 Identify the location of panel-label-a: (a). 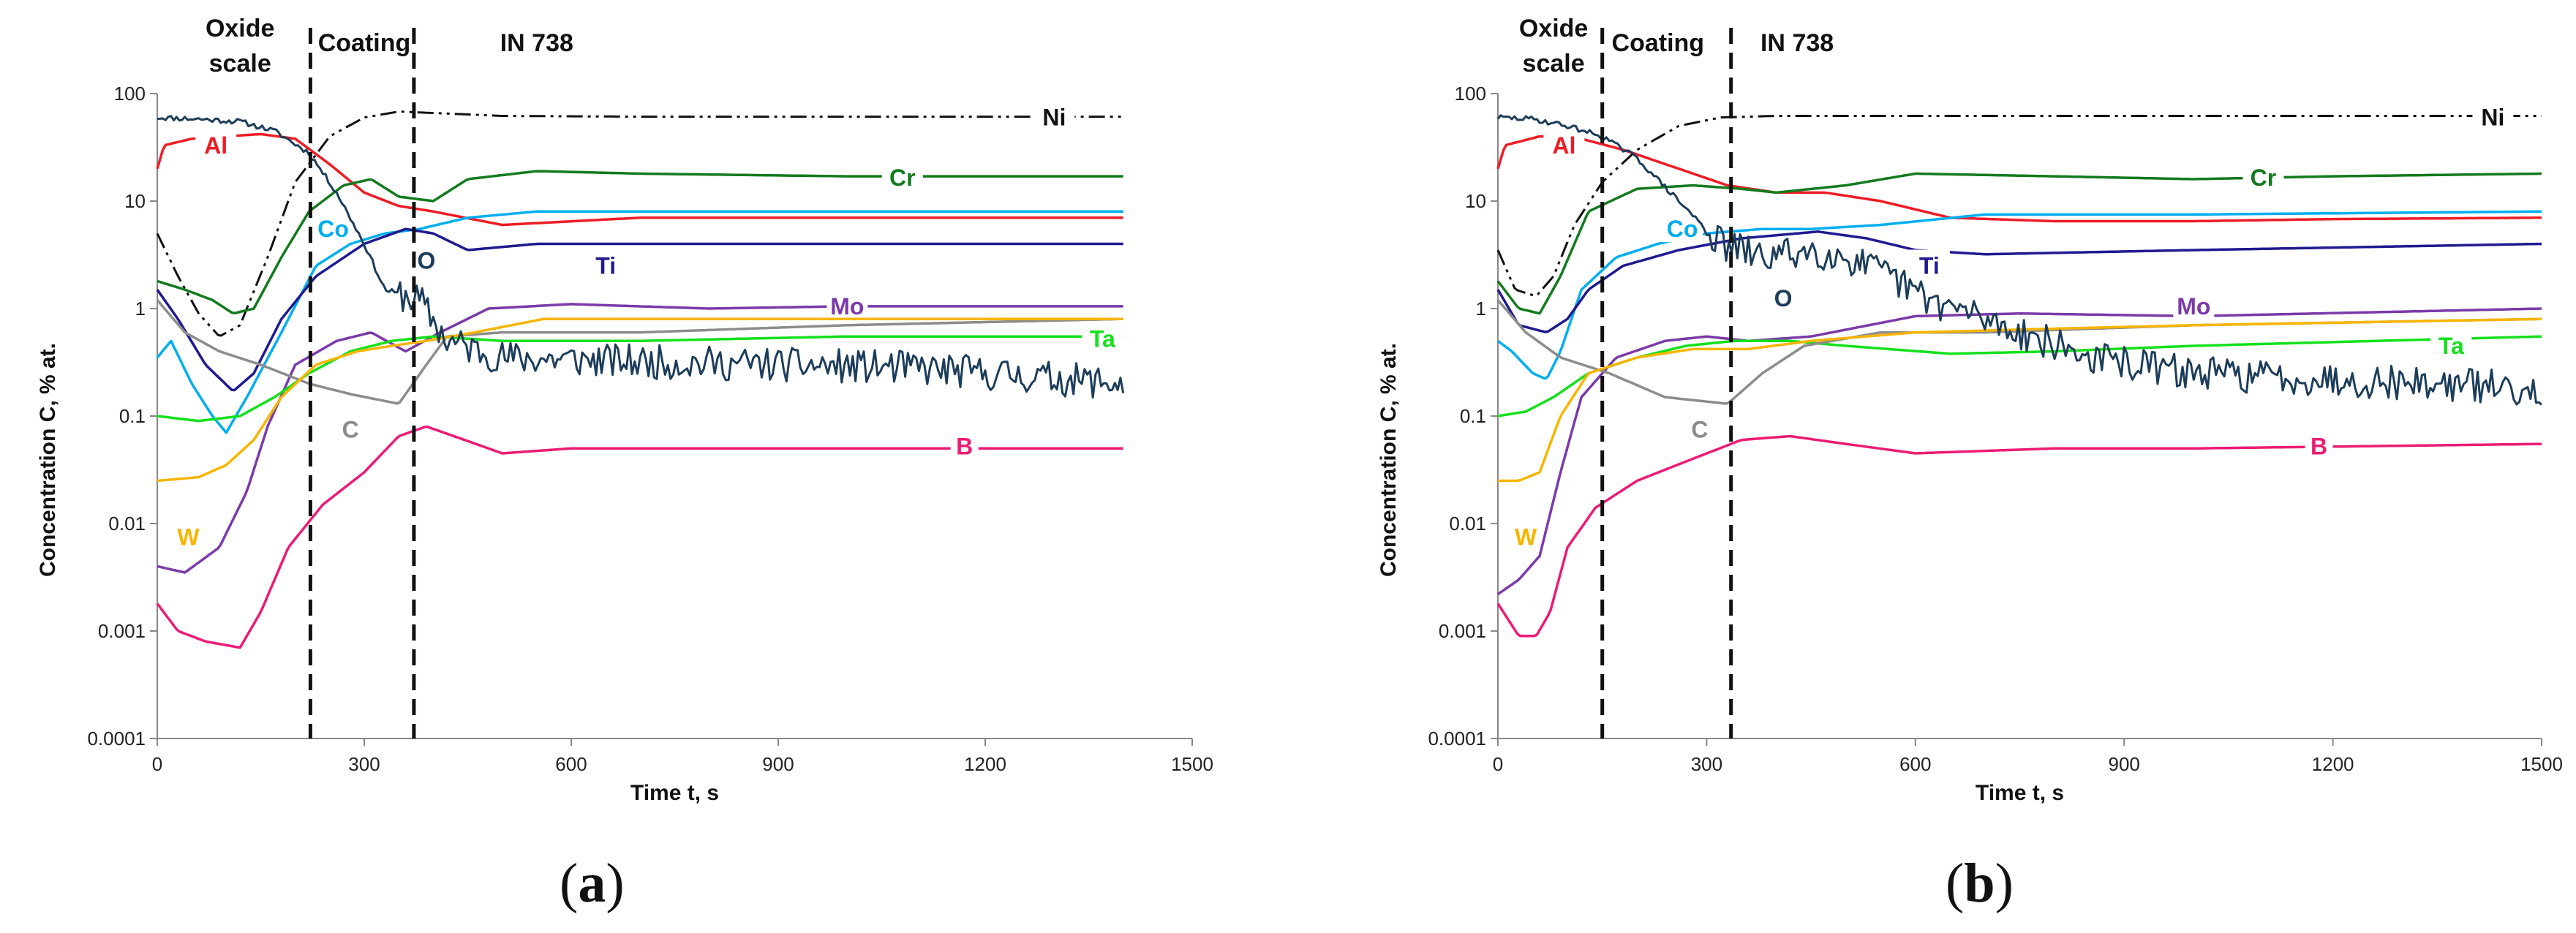
(592, 883).